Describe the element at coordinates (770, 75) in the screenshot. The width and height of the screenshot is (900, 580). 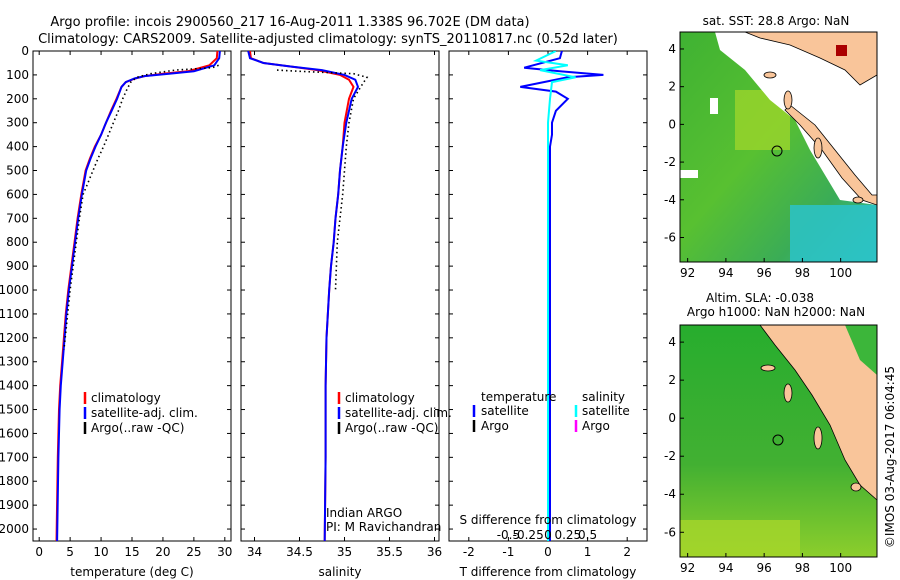
I see `sst-island-a` at that location.